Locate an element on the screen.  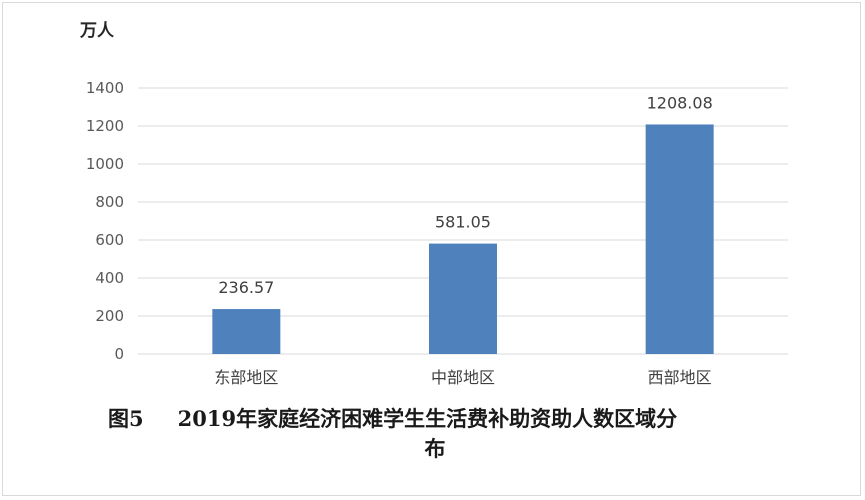
figure-number: 图5 is located at coordinates (126, 418).